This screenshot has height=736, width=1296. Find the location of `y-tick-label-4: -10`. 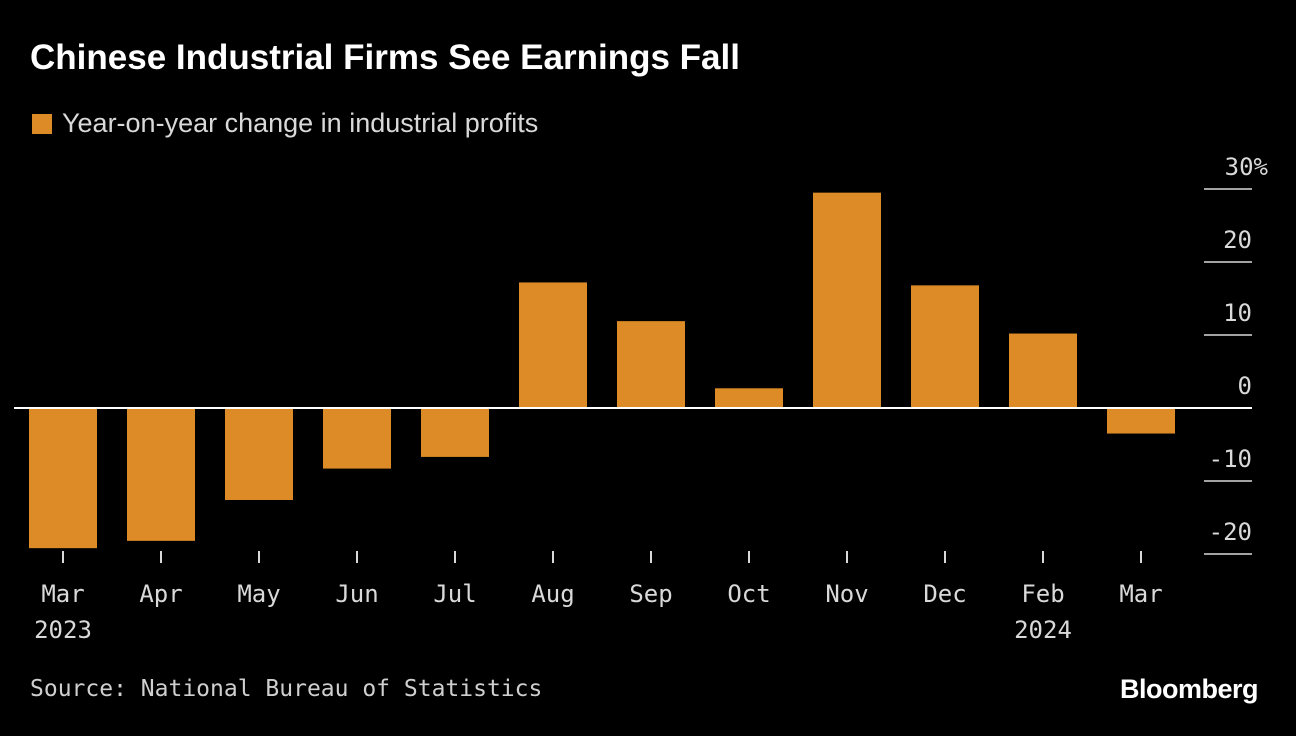

y-tick-label-4: -10 is located at coordinates (1230, 459).